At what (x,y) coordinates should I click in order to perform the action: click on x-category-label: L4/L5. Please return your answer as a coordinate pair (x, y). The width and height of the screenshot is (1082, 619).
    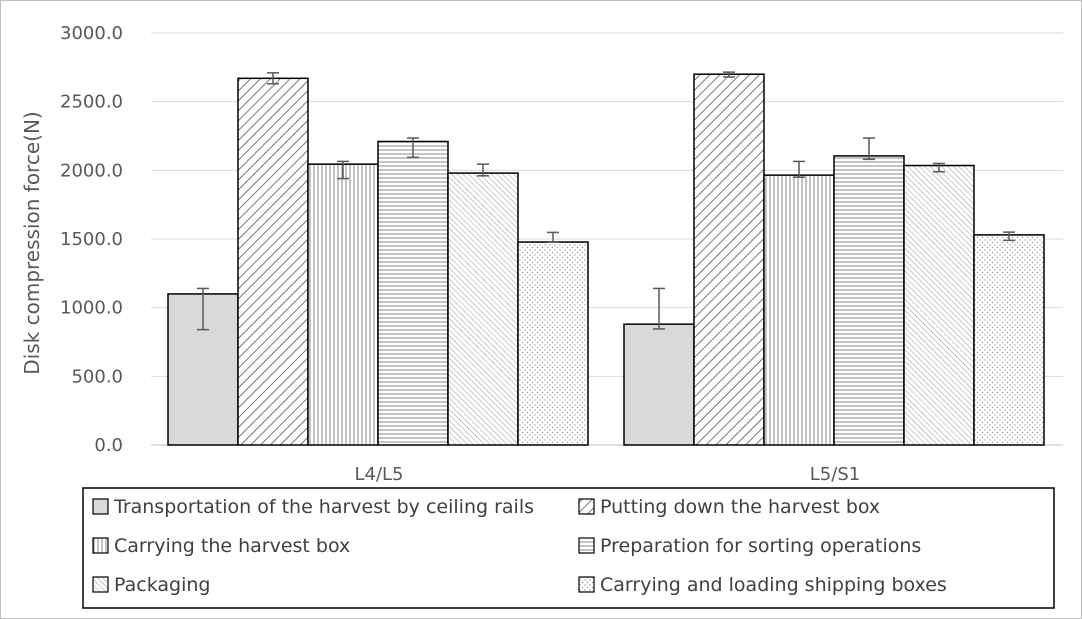
    Looking at the image, I should click on (378, 474).